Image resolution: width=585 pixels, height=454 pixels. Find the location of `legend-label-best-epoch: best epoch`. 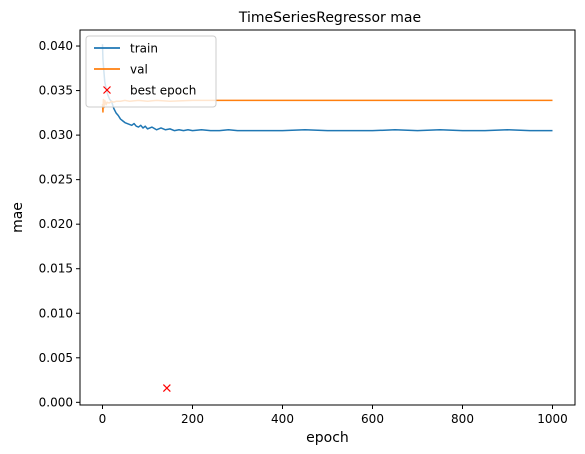

legend-label-best-epoch: best epoch is located at coordinates (163, 91).